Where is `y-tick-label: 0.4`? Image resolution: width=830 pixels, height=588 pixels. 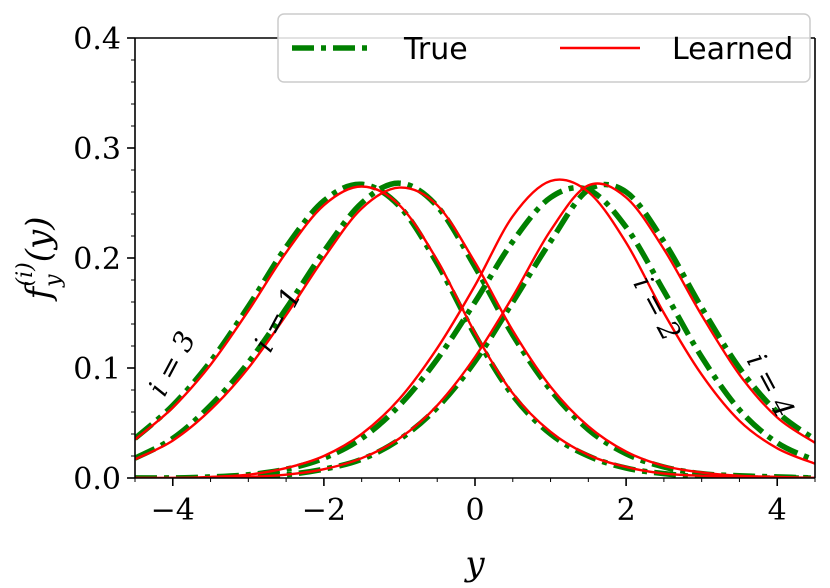 y-tick-label: 0.4 is located at coordinates (97, 39).